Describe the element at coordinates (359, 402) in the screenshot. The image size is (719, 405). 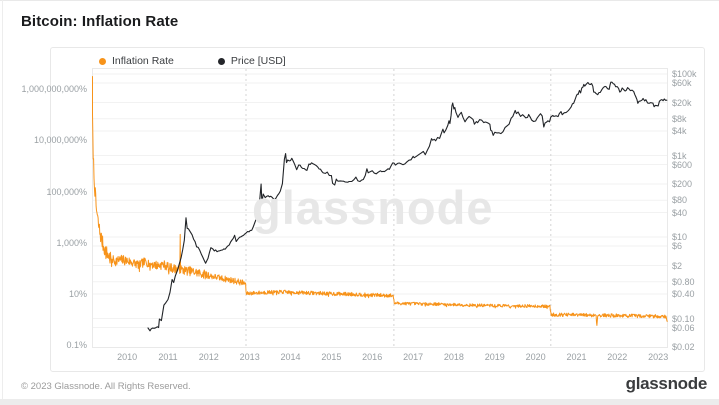
I see `window-bottom-edge` at that location.